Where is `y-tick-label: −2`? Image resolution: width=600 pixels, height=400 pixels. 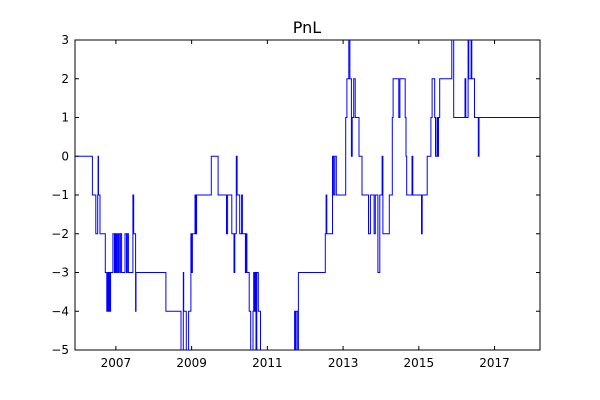
y-tick-label: −2 is located at coordinates (60, 234).